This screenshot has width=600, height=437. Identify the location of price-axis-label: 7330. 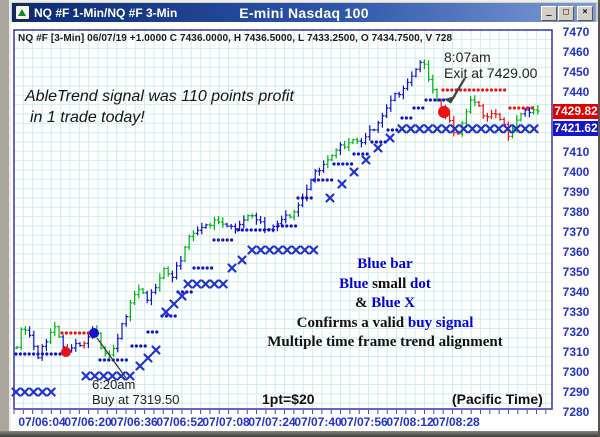
(576, 312).